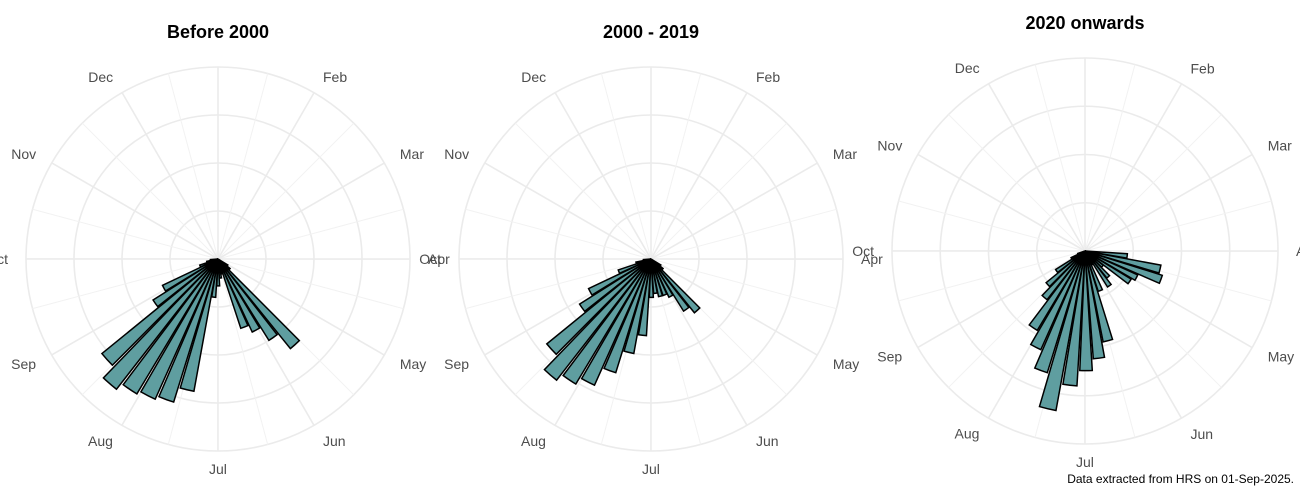 The image size is (1300, 500). Describe the element at coordinates (1180, 479) in the screenshot. I see `data-source-caption: Data extracted from HRS on 01-Sep-2025.` at that location.